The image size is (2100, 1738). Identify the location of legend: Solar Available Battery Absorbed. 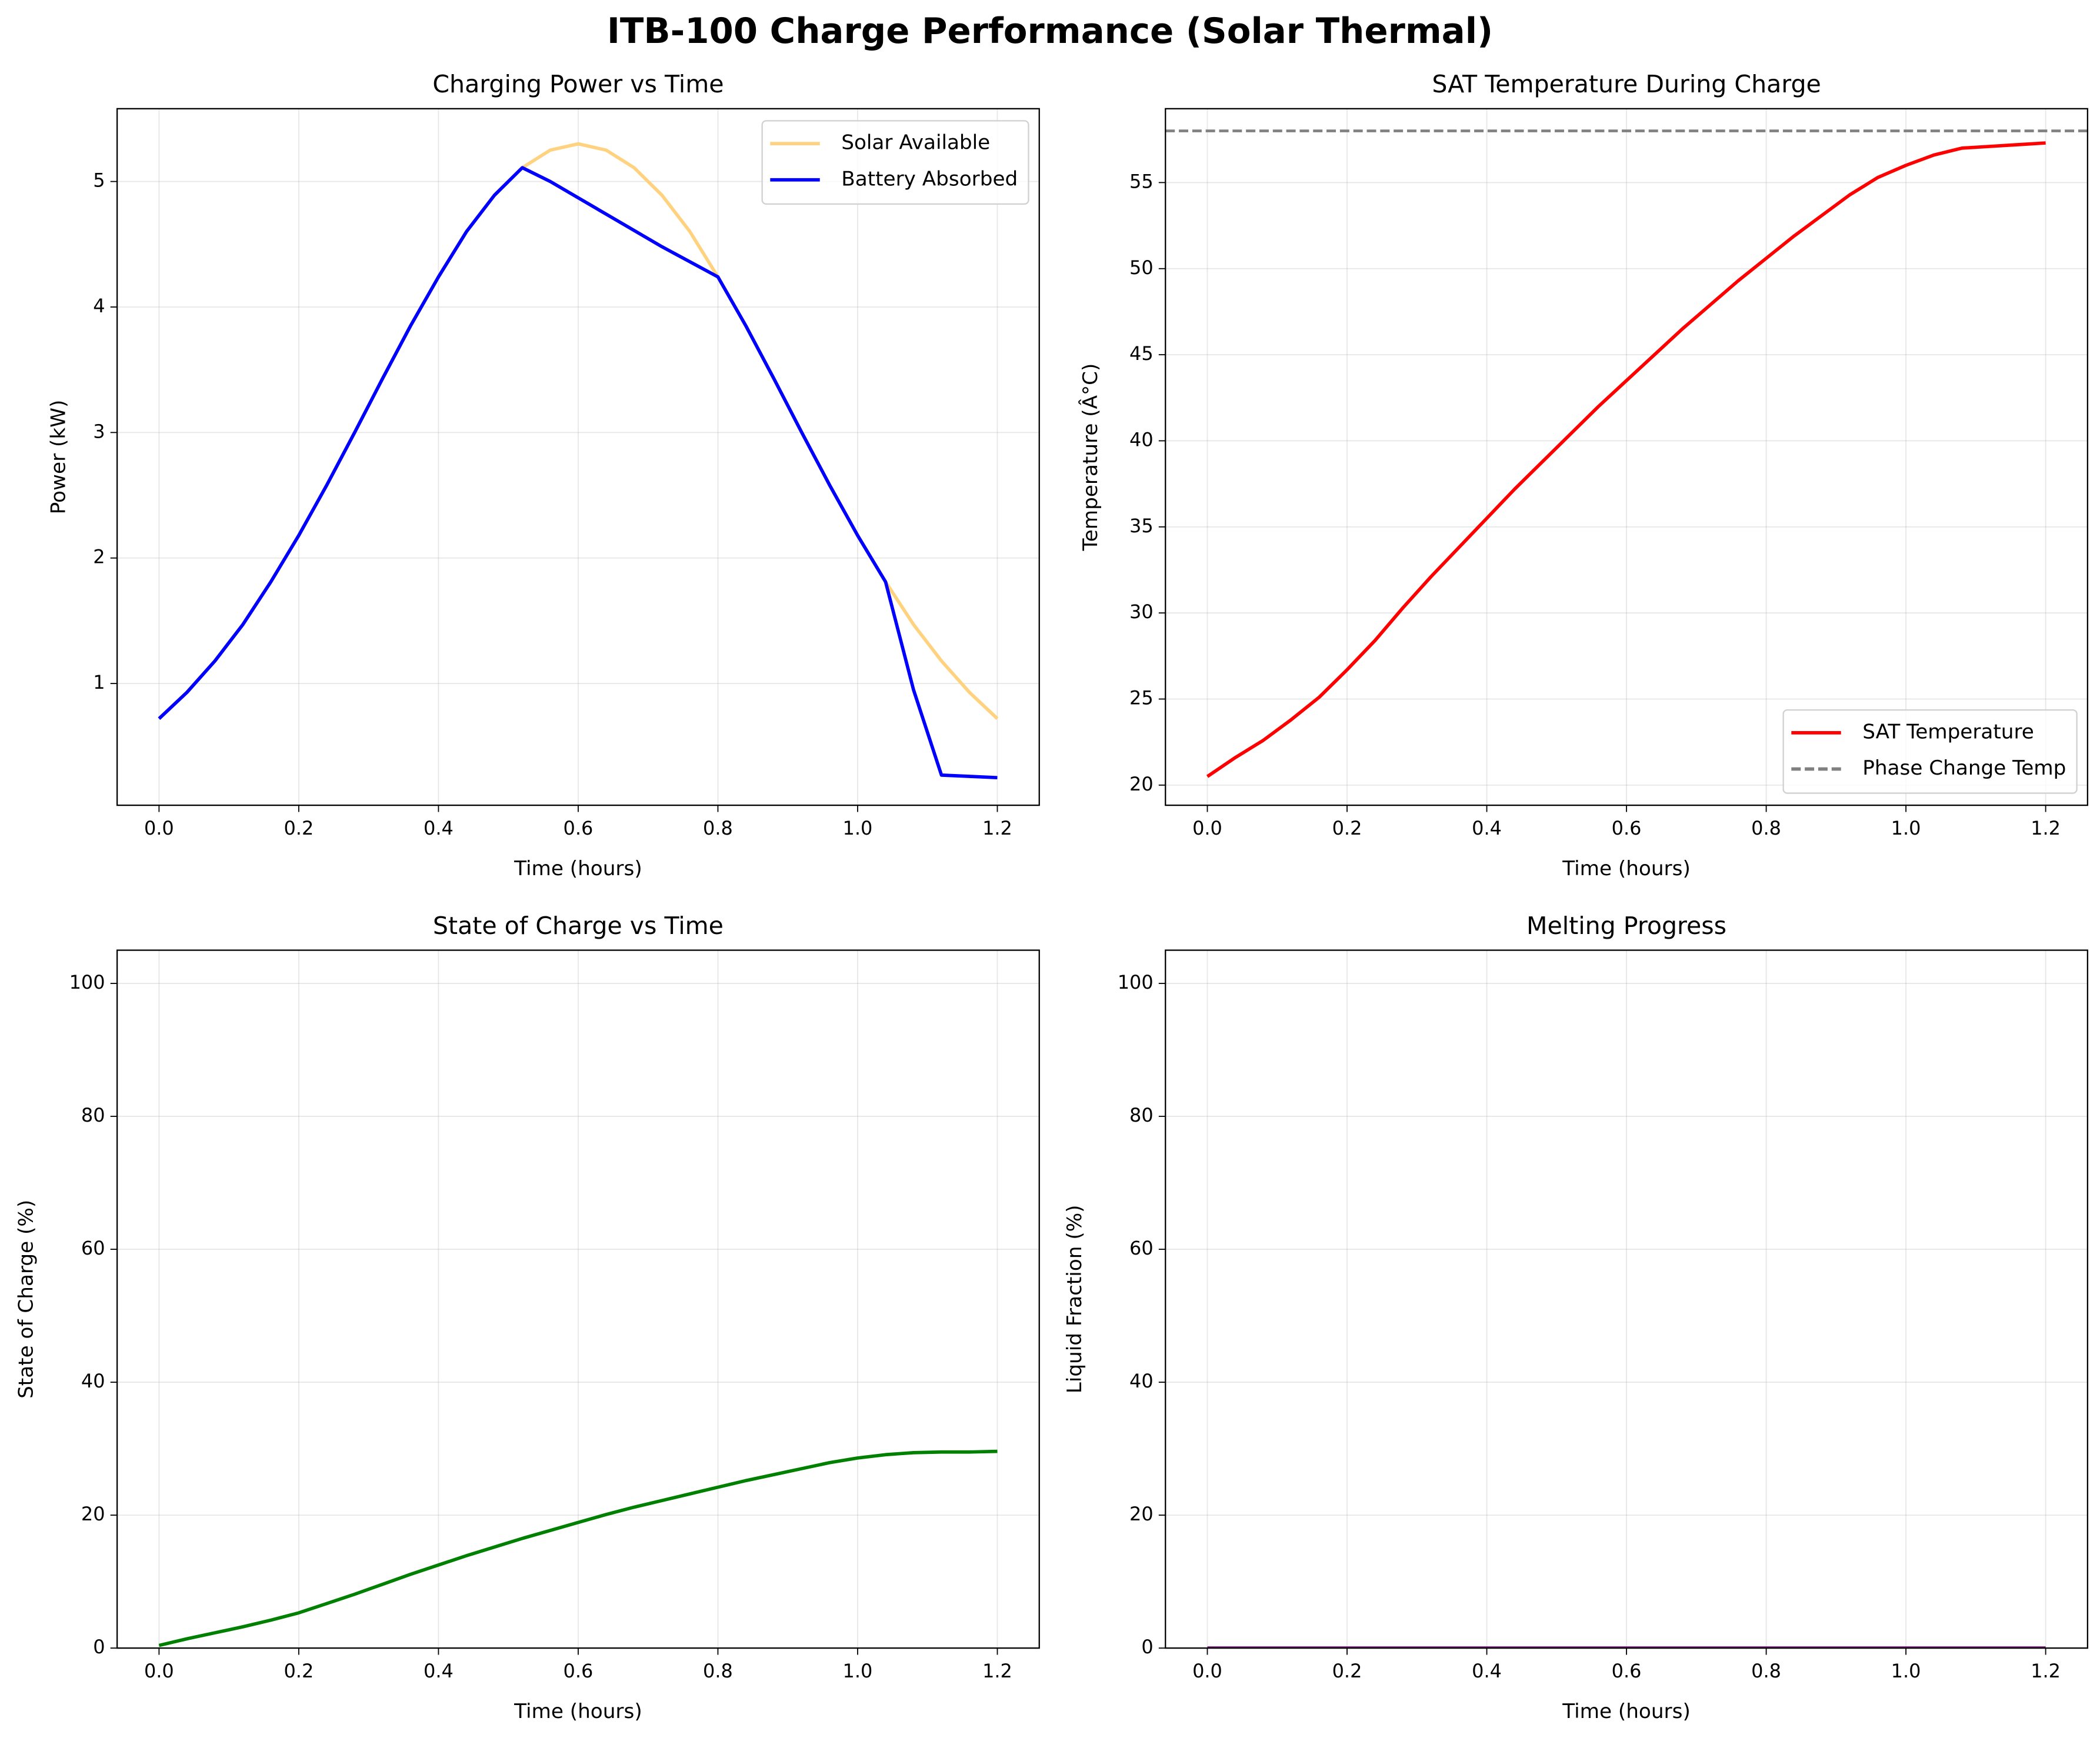
(895, 162).